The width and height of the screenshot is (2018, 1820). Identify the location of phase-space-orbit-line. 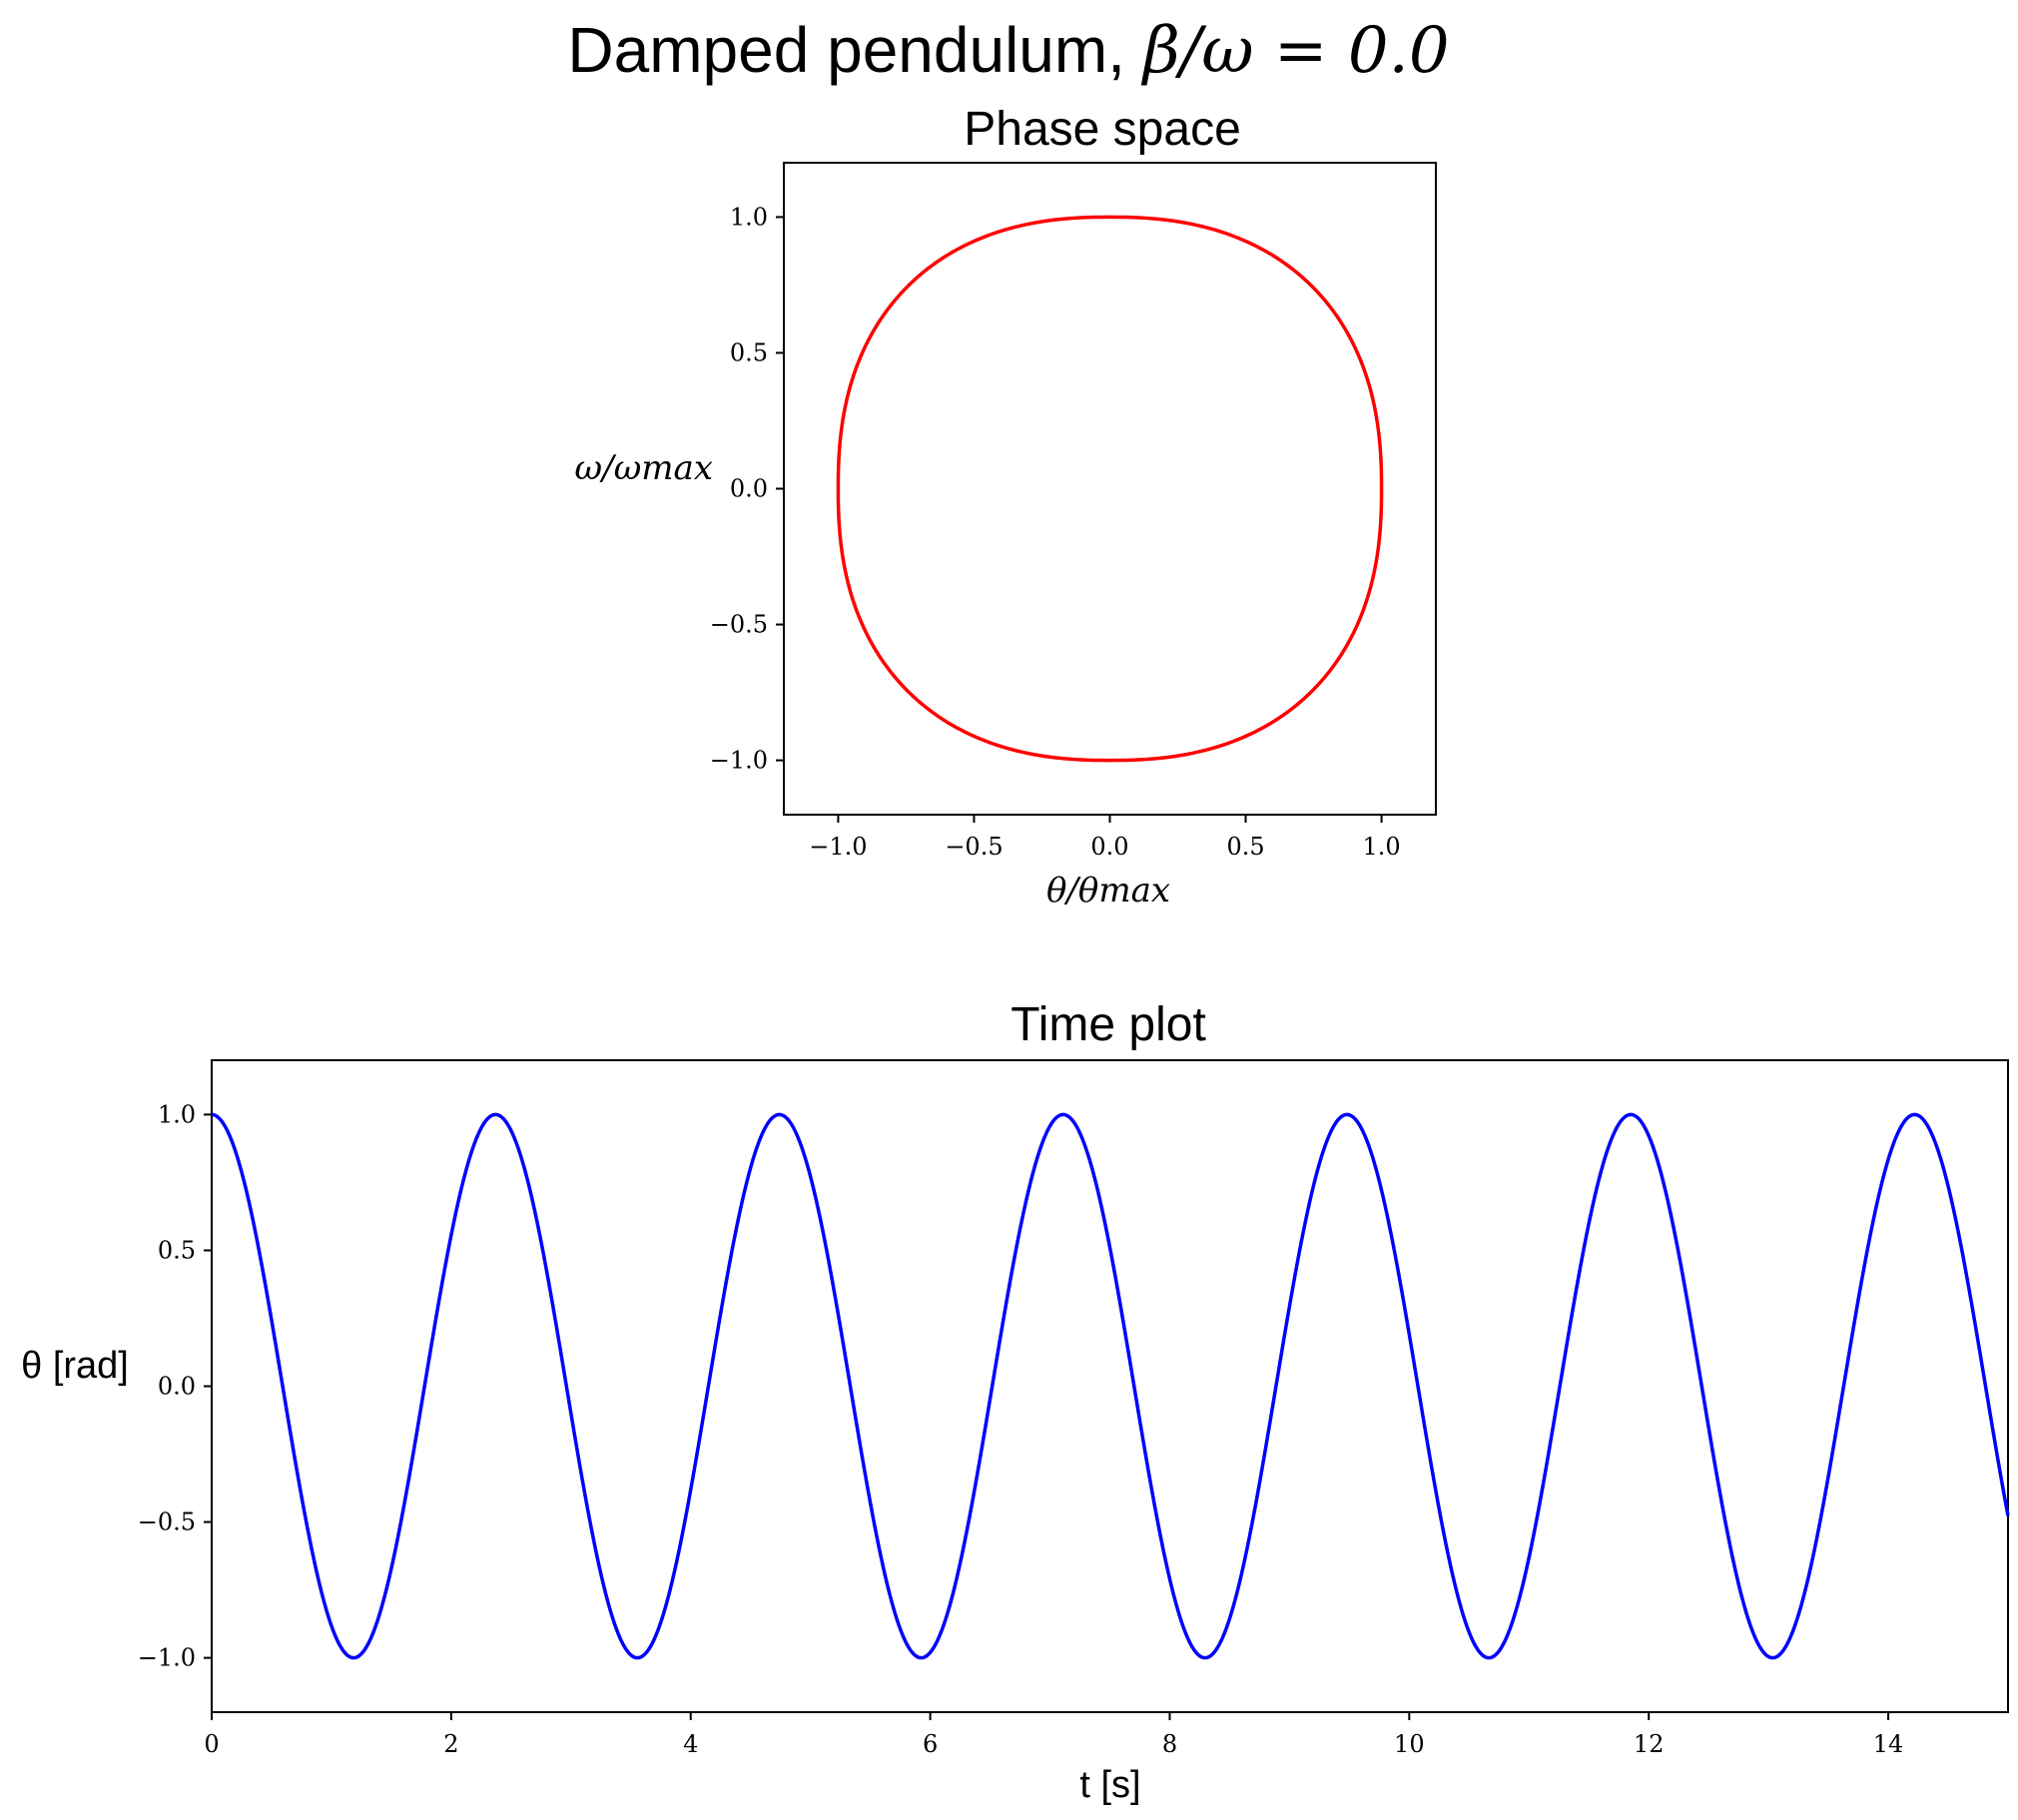
(1110, 489).